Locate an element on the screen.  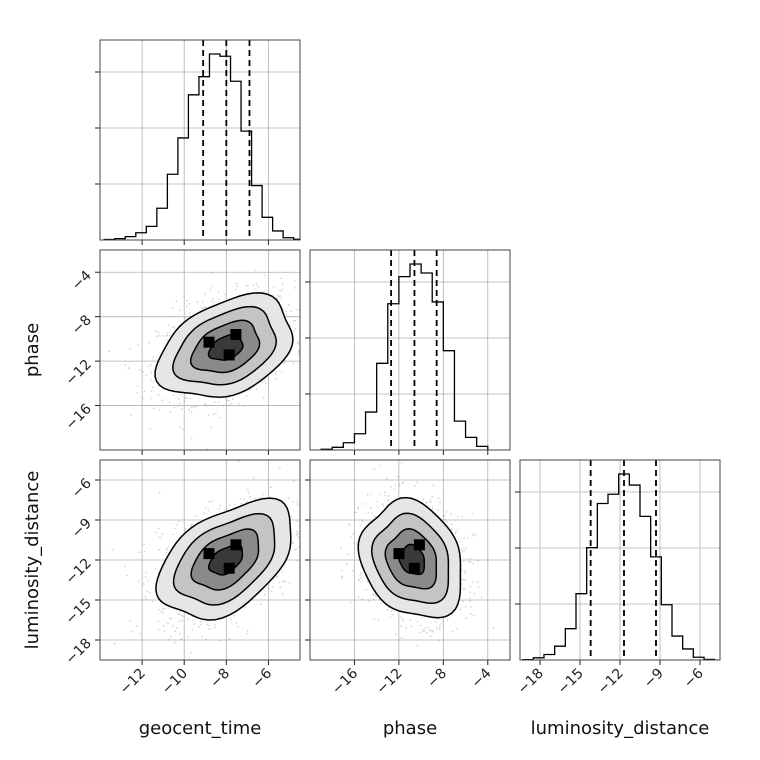
x-tick-label: −18 is located at coordinates (531, 682).